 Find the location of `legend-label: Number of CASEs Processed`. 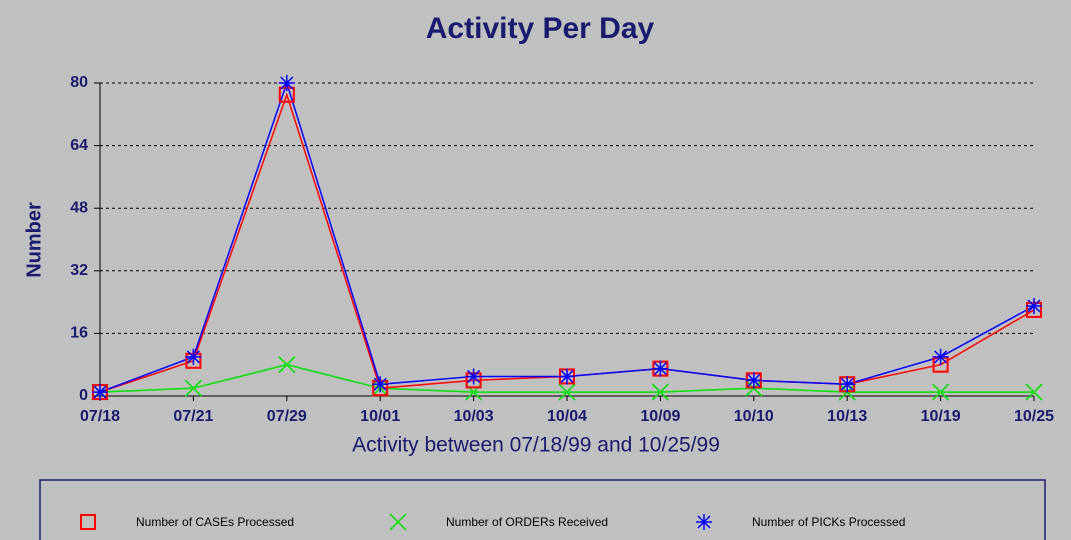

legend-label: Number of CASEs Processed is located at coordinates (215, 522).